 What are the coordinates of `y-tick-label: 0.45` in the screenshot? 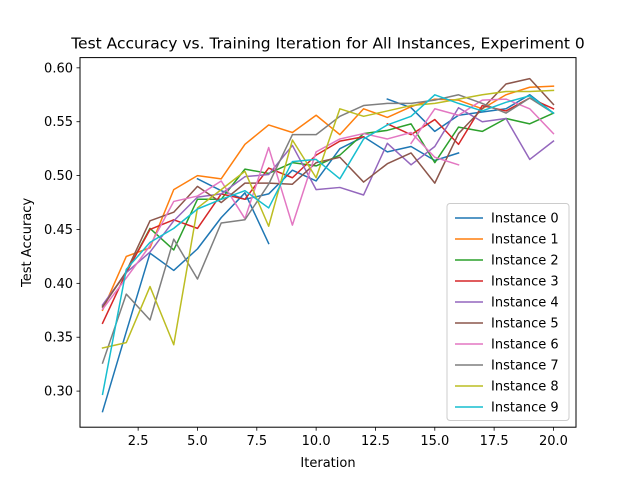 It's located at (58, 230).